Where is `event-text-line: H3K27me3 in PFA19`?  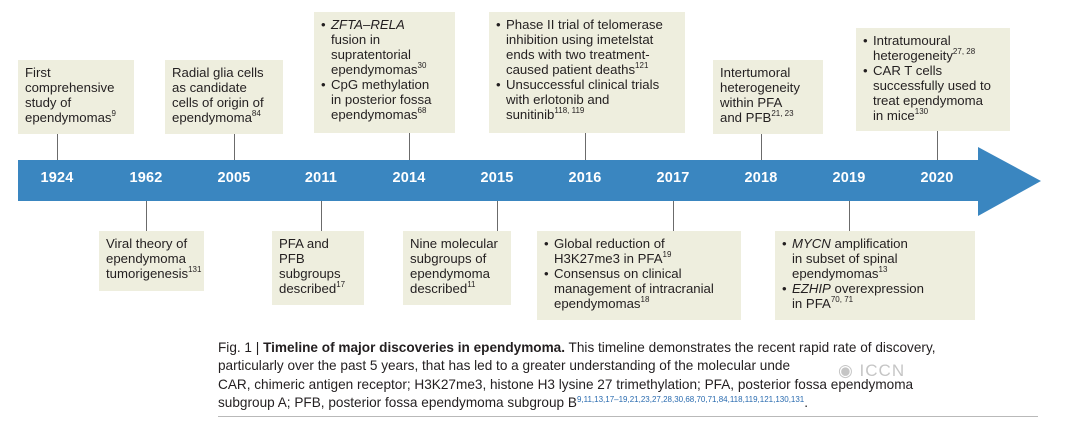
event-text-line: H3K27me3 in PFA19 is located at coordinates (639, 259).